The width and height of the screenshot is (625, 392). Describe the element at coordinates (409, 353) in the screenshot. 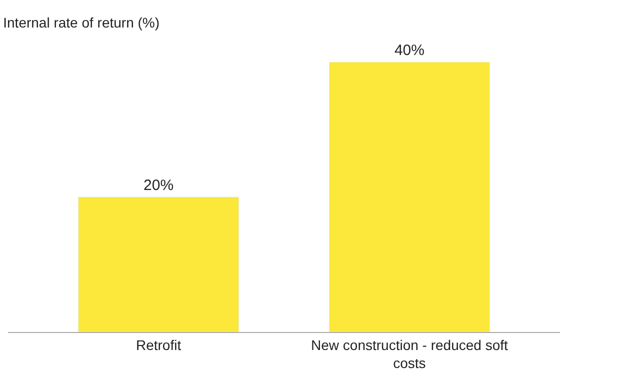

I see `x-tick-label: New construction - reduced soft costs` at that location.